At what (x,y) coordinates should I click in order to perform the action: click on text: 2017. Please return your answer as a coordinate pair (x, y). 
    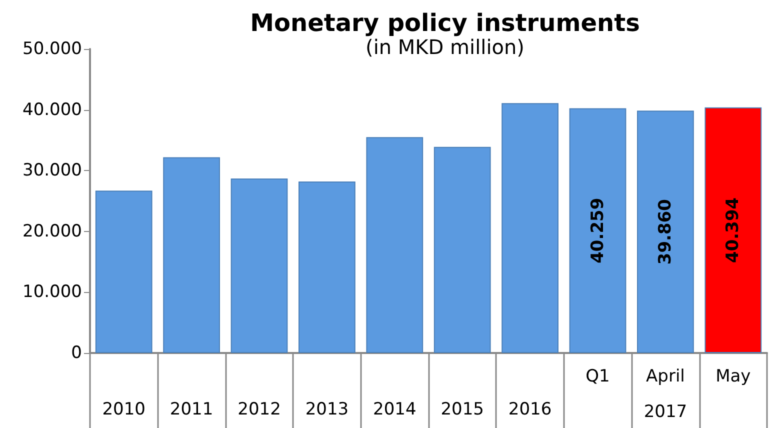
    Looking at the image, I should click on (666, 412).